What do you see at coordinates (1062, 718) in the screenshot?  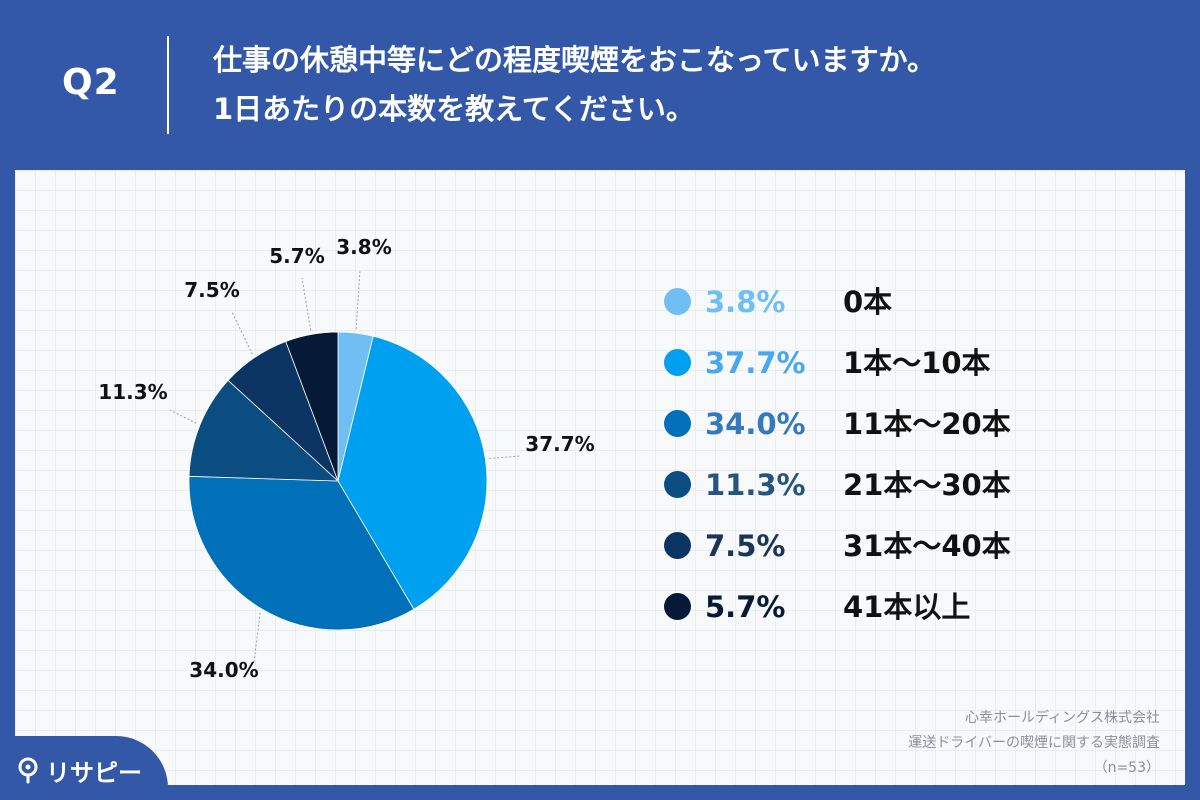 I see `source-company: 心幸ホールディングス株式会社` at bounding box center [1062, 718].